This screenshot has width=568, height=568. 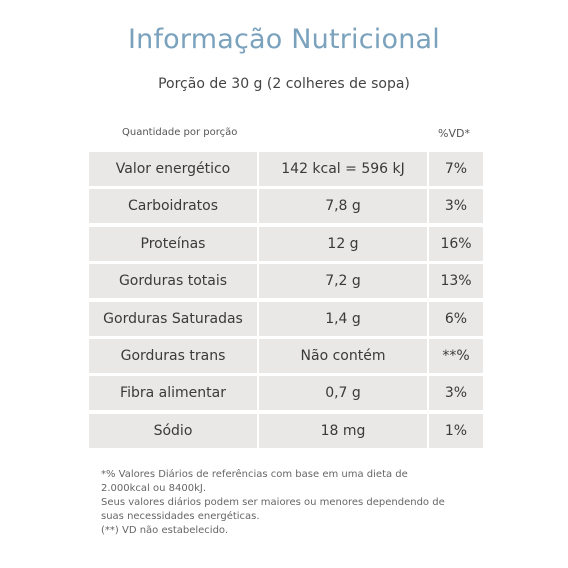 What do you see at coordinates (344, 243) in the screenshot?
I see `nutrient-amount: 12 g` at bounding box center [344, 243].